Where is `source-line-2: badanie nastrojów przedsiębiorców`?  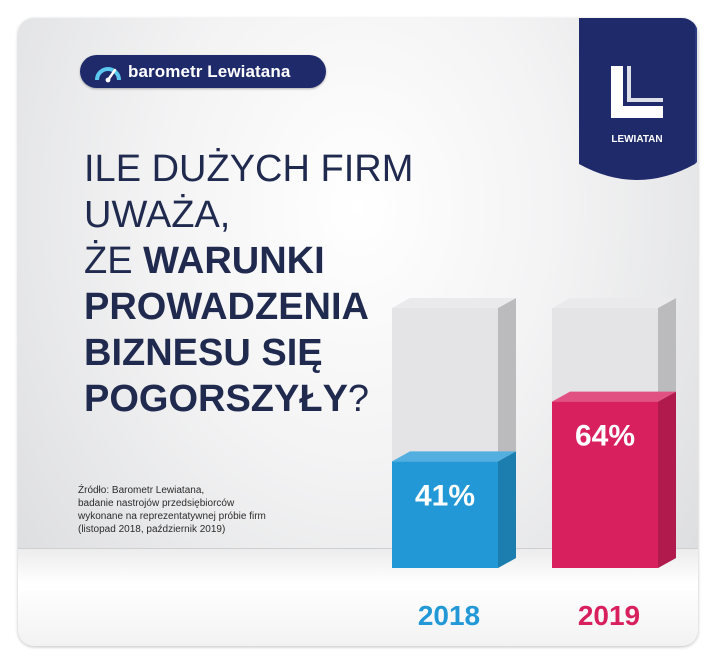
source-line-2: badanie nastrojów przedsiębiorców is located at coordinates (156, 503).